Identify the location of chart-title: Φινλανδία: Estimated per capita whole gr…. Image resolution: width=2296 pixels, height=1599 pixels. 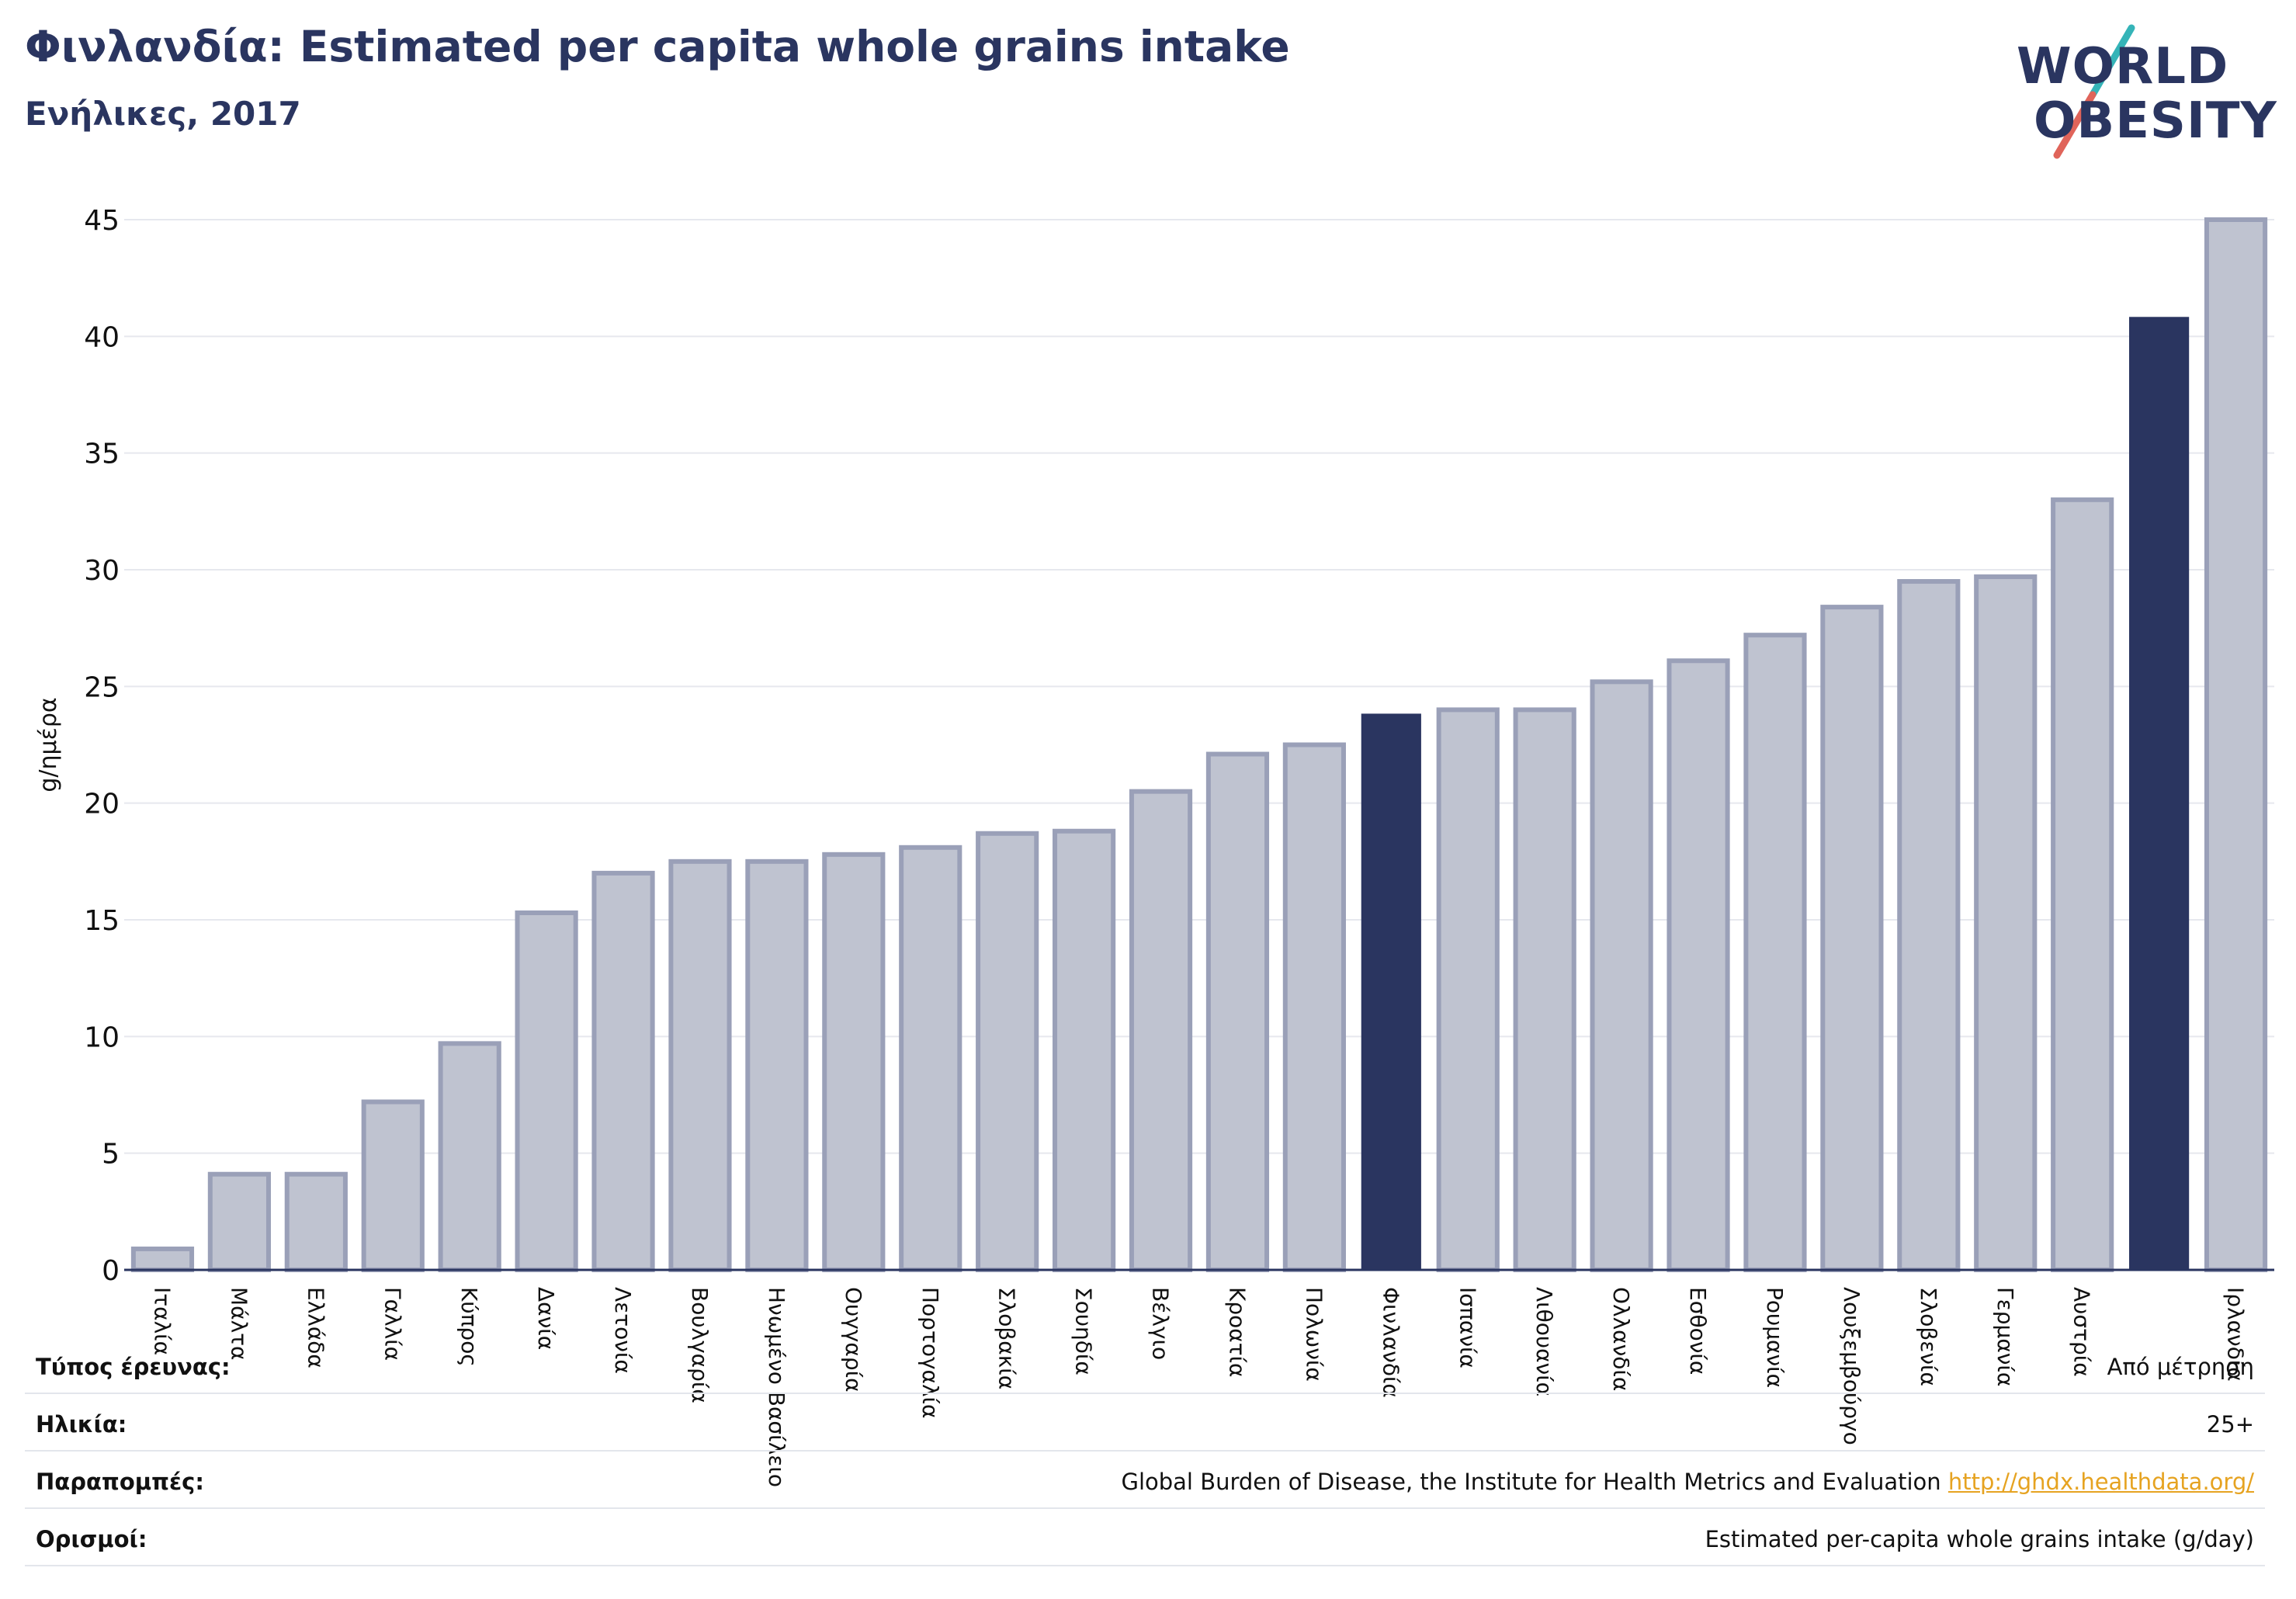
(657, 46).